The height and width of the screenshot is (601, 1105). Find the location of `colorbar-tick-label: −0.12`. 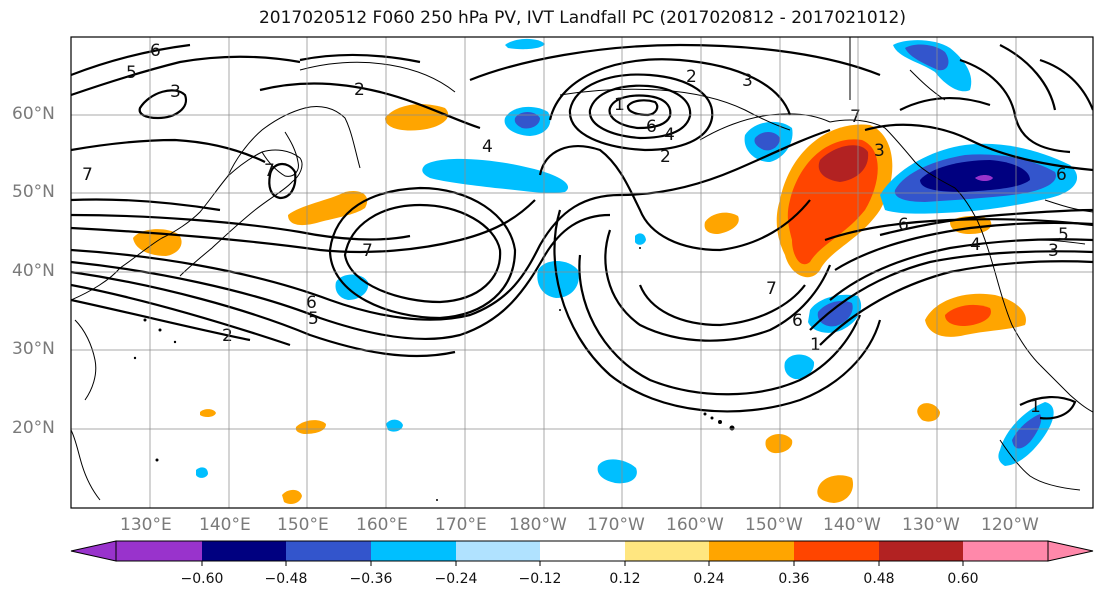

colorbar-tick-label: −0.12 is located at coordinates (540, 579).